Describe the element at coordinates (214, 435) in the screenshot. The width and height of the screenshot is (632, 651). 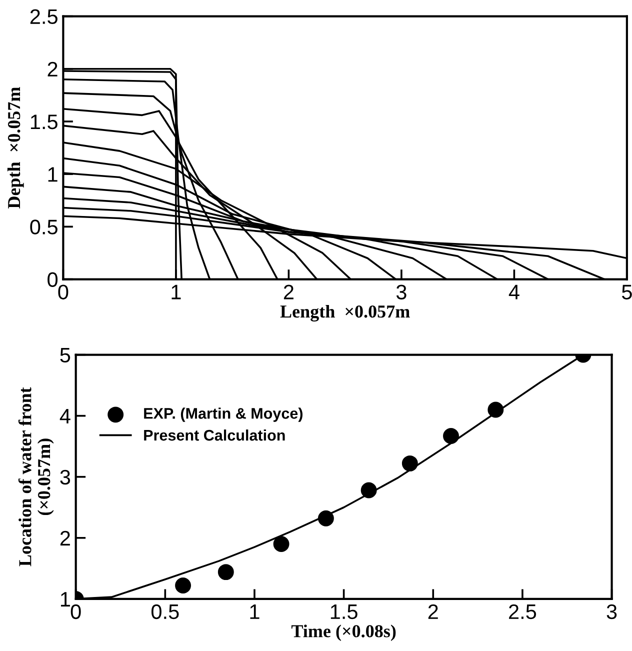
I see `legend-label: Present Calculation` at that location.